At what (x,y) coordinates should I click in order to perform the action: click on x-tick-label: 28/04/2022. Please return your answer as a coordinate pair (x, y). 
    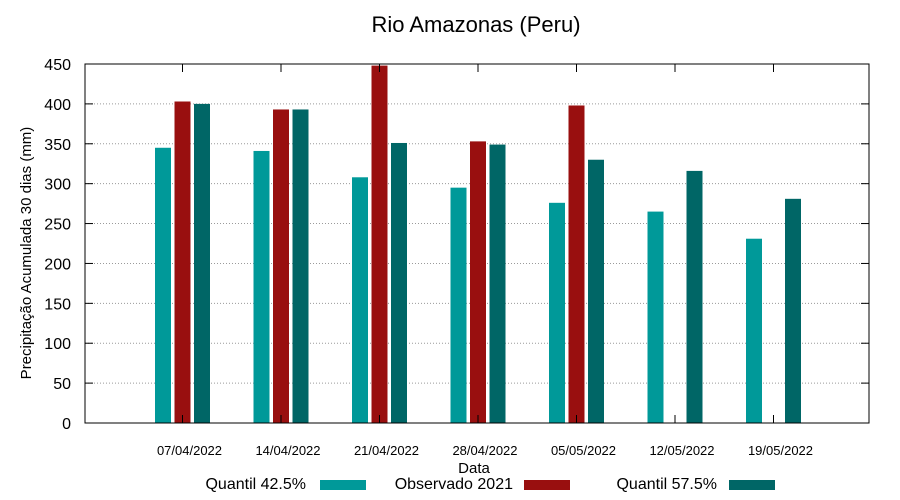
    Looking at the image, I should click on (484, 450).